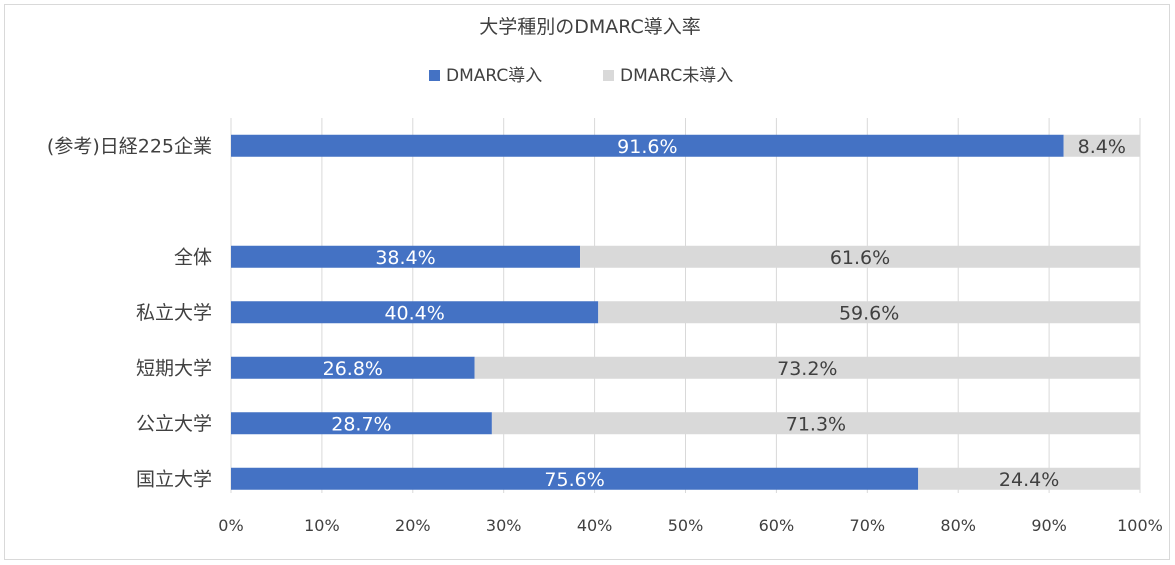  I want to click on data-label: 26.8%, so click(353, 369).